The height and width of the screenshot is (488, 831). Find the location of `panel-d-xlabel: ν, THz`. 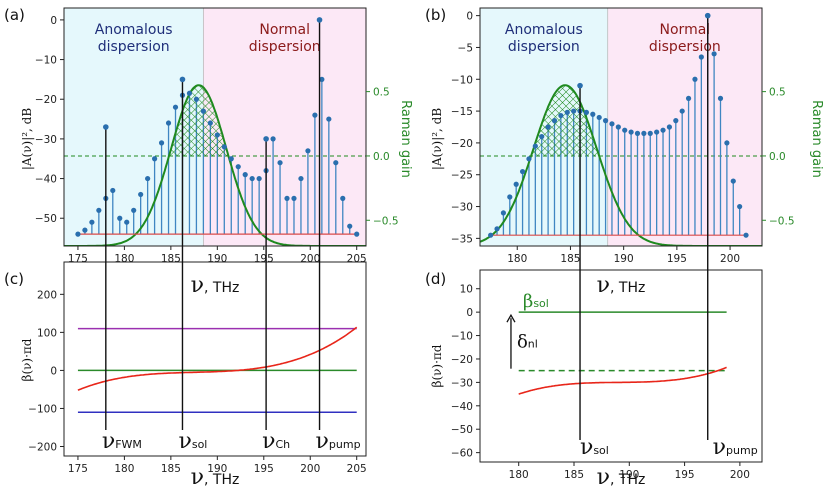

panel-d-xlabel: ν, THz is located at coordinates (621, 476).